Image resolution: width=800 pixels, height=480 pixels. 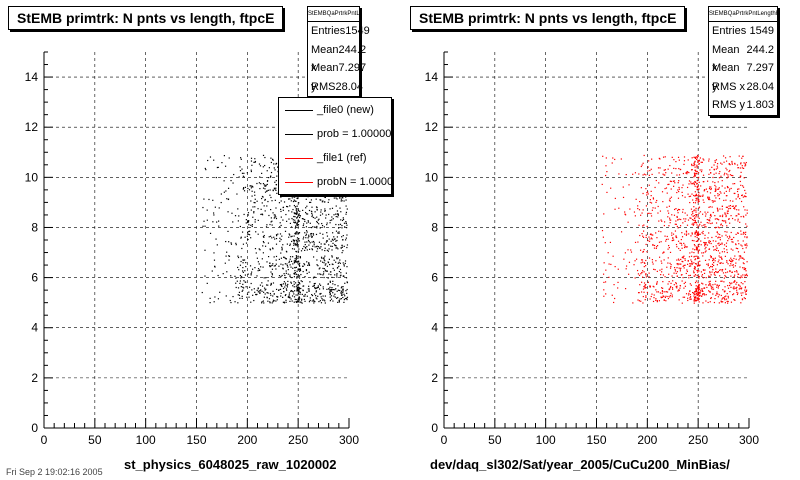 I want to click on footer-date: Fri Sep 2 19:02:16 2005, so click(x=54, y=472).